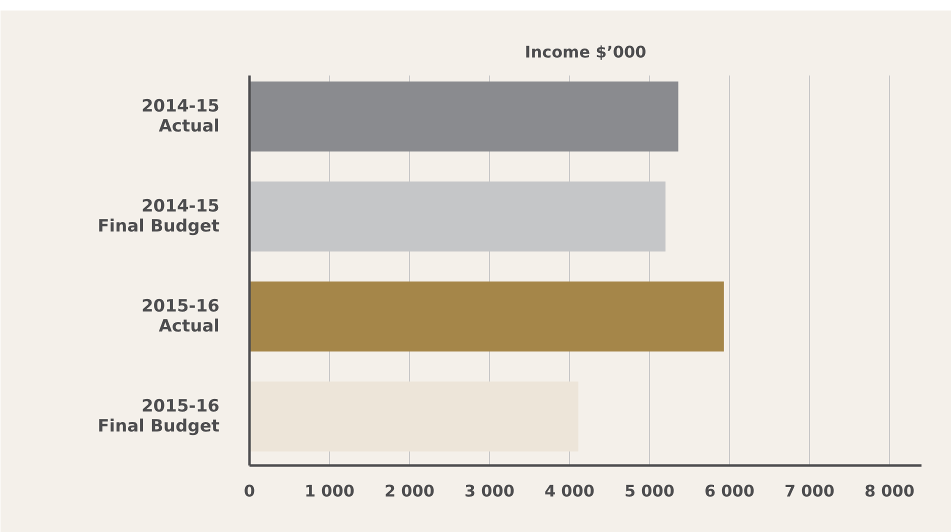 The width and height of the screenshot is (951, 532). What do you see at coordinates (180, 116) in the screenshot?
I see `y-tick-label: 2014-15 Actual` at bounding box center [180, 116].